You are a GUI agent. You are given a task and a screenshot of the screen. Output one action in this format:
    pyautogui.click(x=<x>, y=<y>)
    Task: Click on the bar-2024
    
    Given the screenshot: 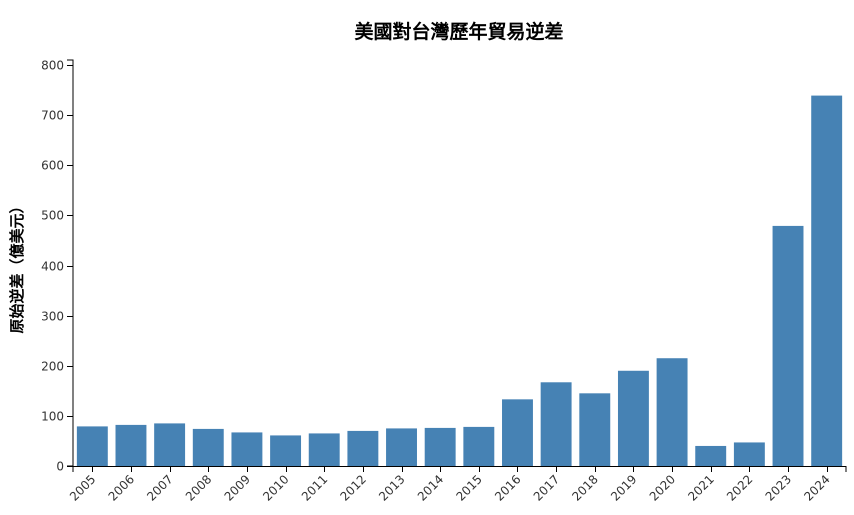 What is the action you would take?
    pyautogui.click(x=827, y=280)
    